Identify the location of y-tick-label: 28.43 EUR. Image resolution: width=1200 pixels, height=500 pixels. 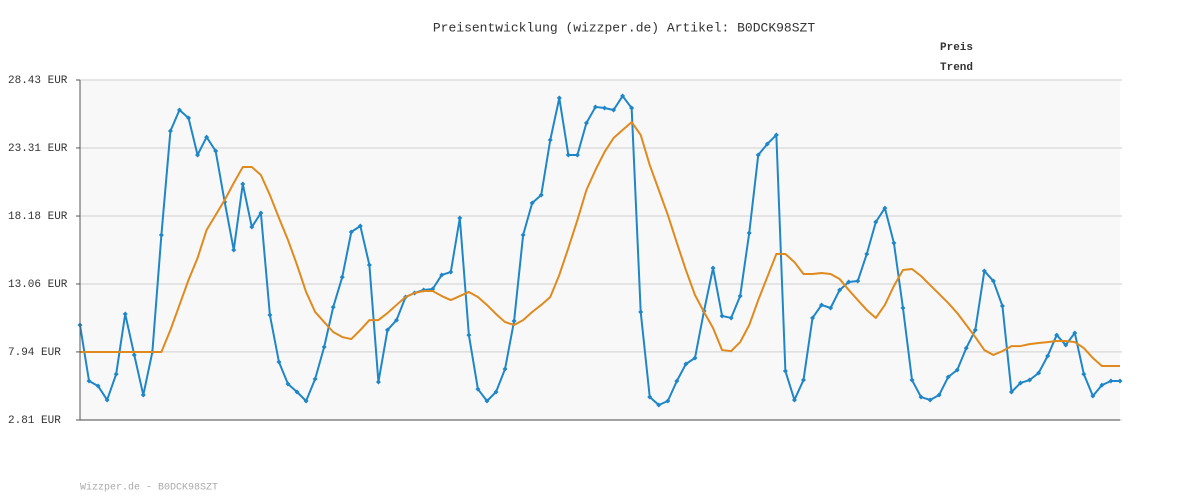
(38, 81).